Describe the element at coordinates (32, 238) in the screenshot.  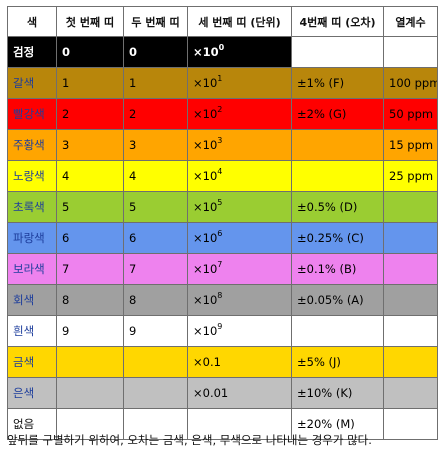
I see `color-name-cell: 파랑색` at that location.